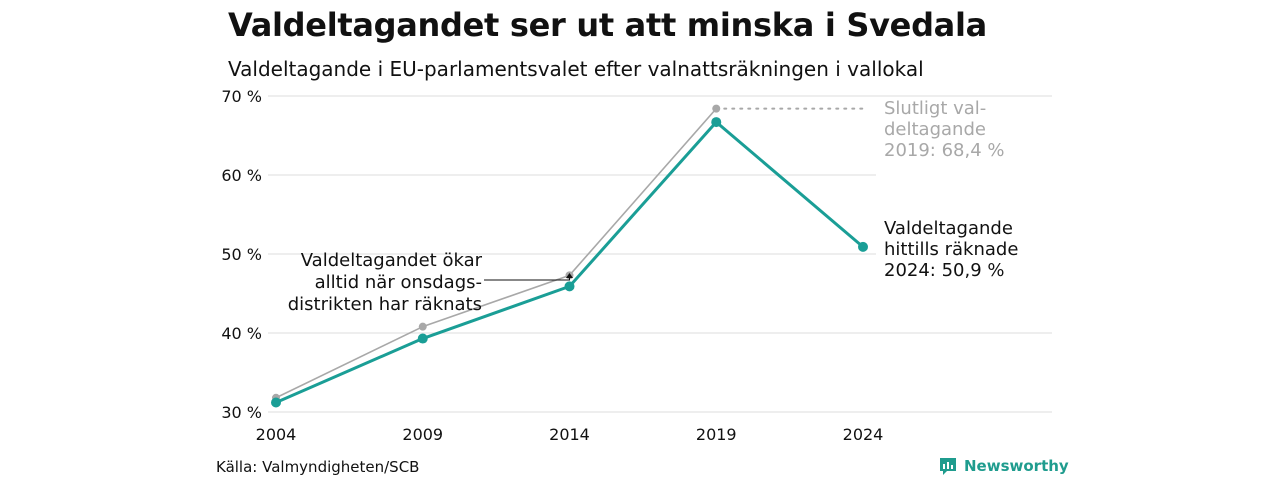 This screenshot has width=1280, height=480. What do you see at coordinates (935, 129) in the screenshot?
I see `final-annotation: deltagande` at bounding box center [935, 129].